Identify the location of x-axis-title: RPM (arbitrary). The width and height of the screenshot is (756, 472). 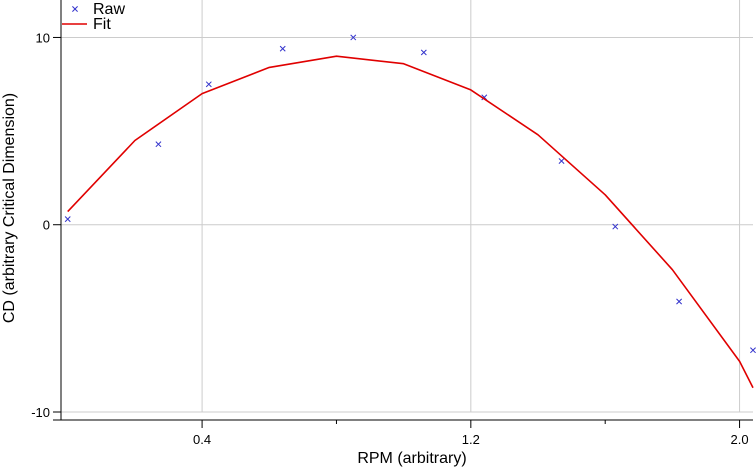
(411, 458).